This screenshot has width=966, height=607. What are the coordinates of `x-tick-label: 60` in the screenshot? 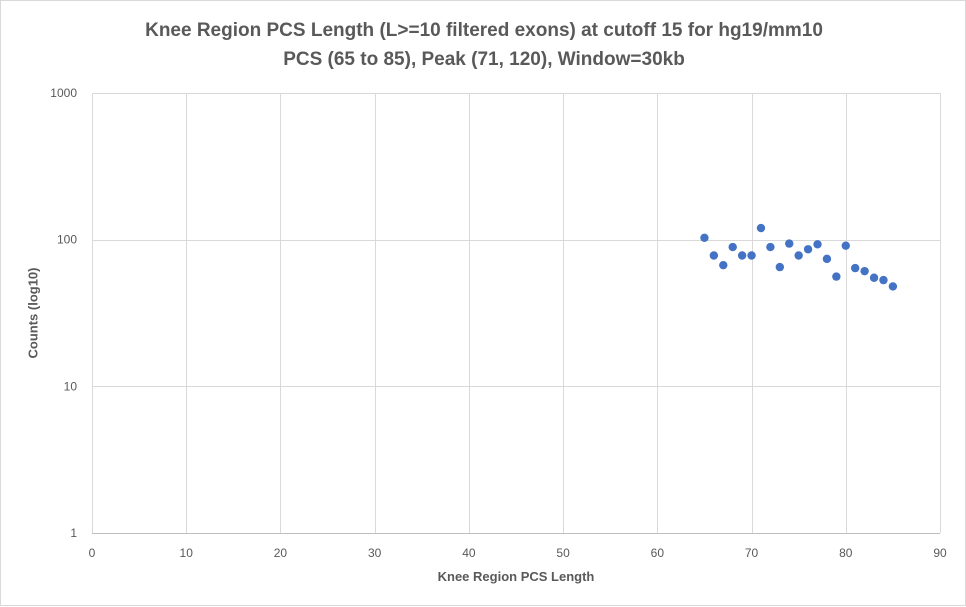 It's located at (658, 553).